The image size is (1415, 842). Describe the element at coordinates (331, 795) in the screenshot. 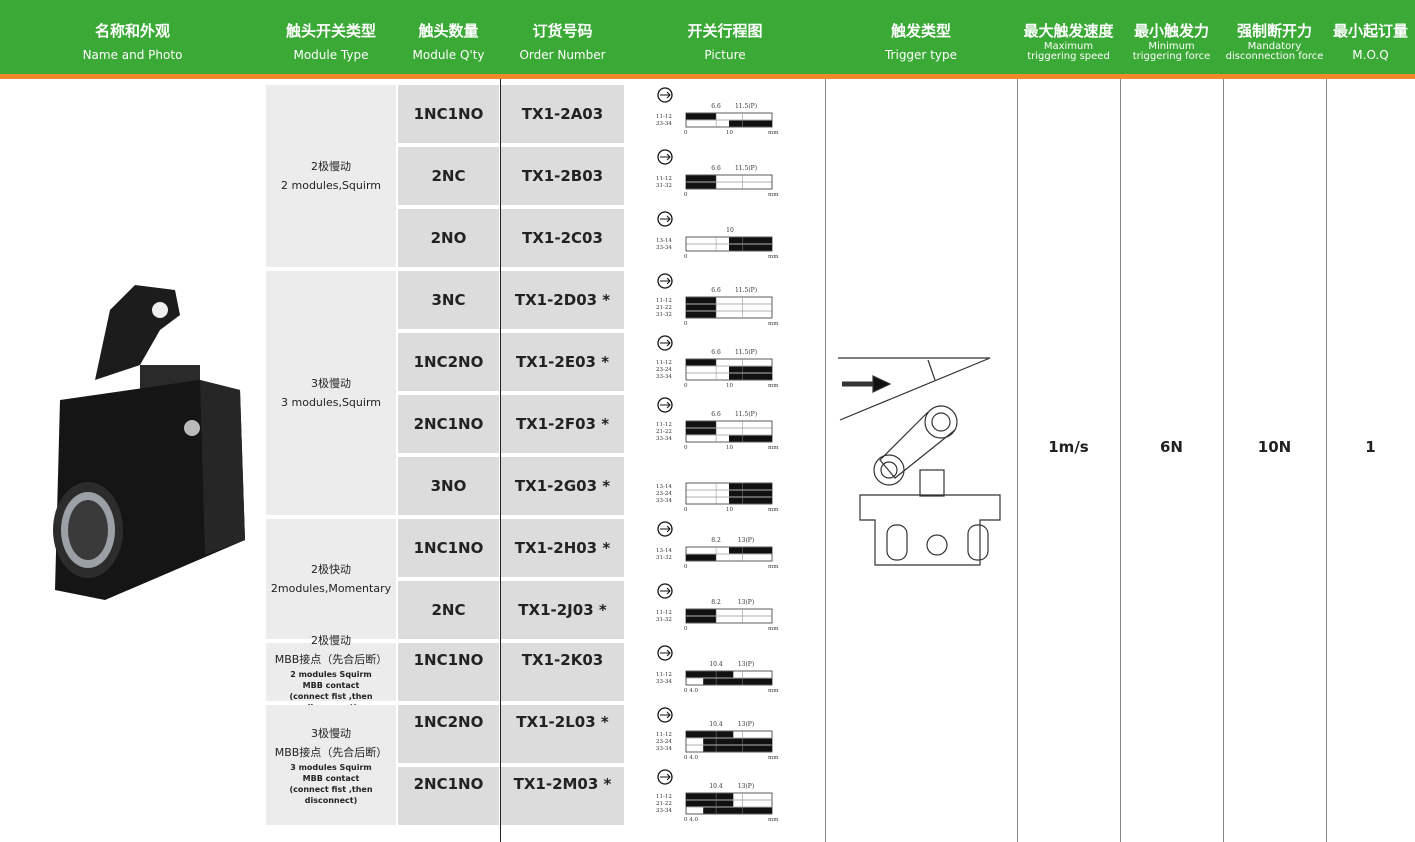

I see `module-type-text: (connect fist ,then disconnect)` at that location.